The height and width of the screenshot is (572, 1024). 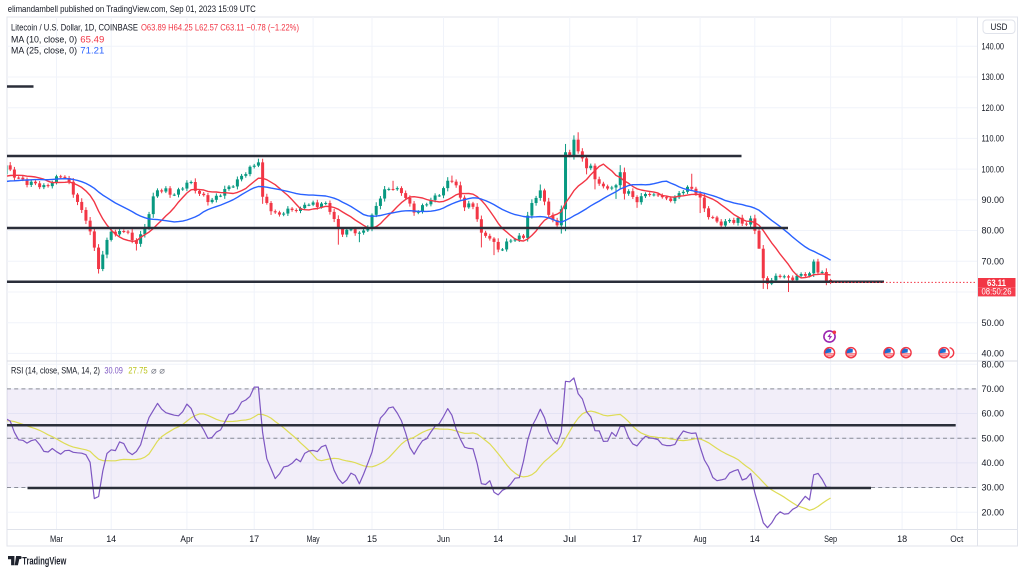 What do you see at coordinates (700, 539) in the screenshot?
I see `svg-text: Aug` at bounding box center [700, 539].